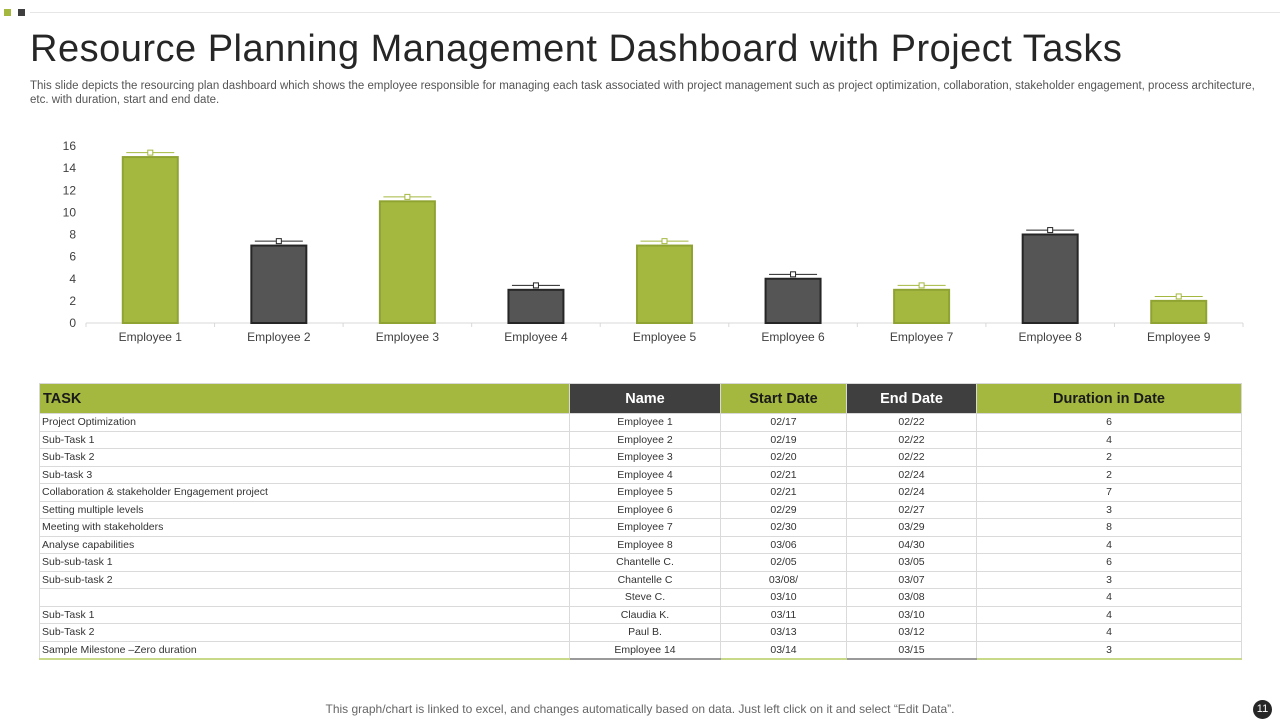 This screenshot has height=720, width=1280. Describe the element at coordinates (783, 509) in the screenshot. I see `cell-start-date: 02/29` at that location.